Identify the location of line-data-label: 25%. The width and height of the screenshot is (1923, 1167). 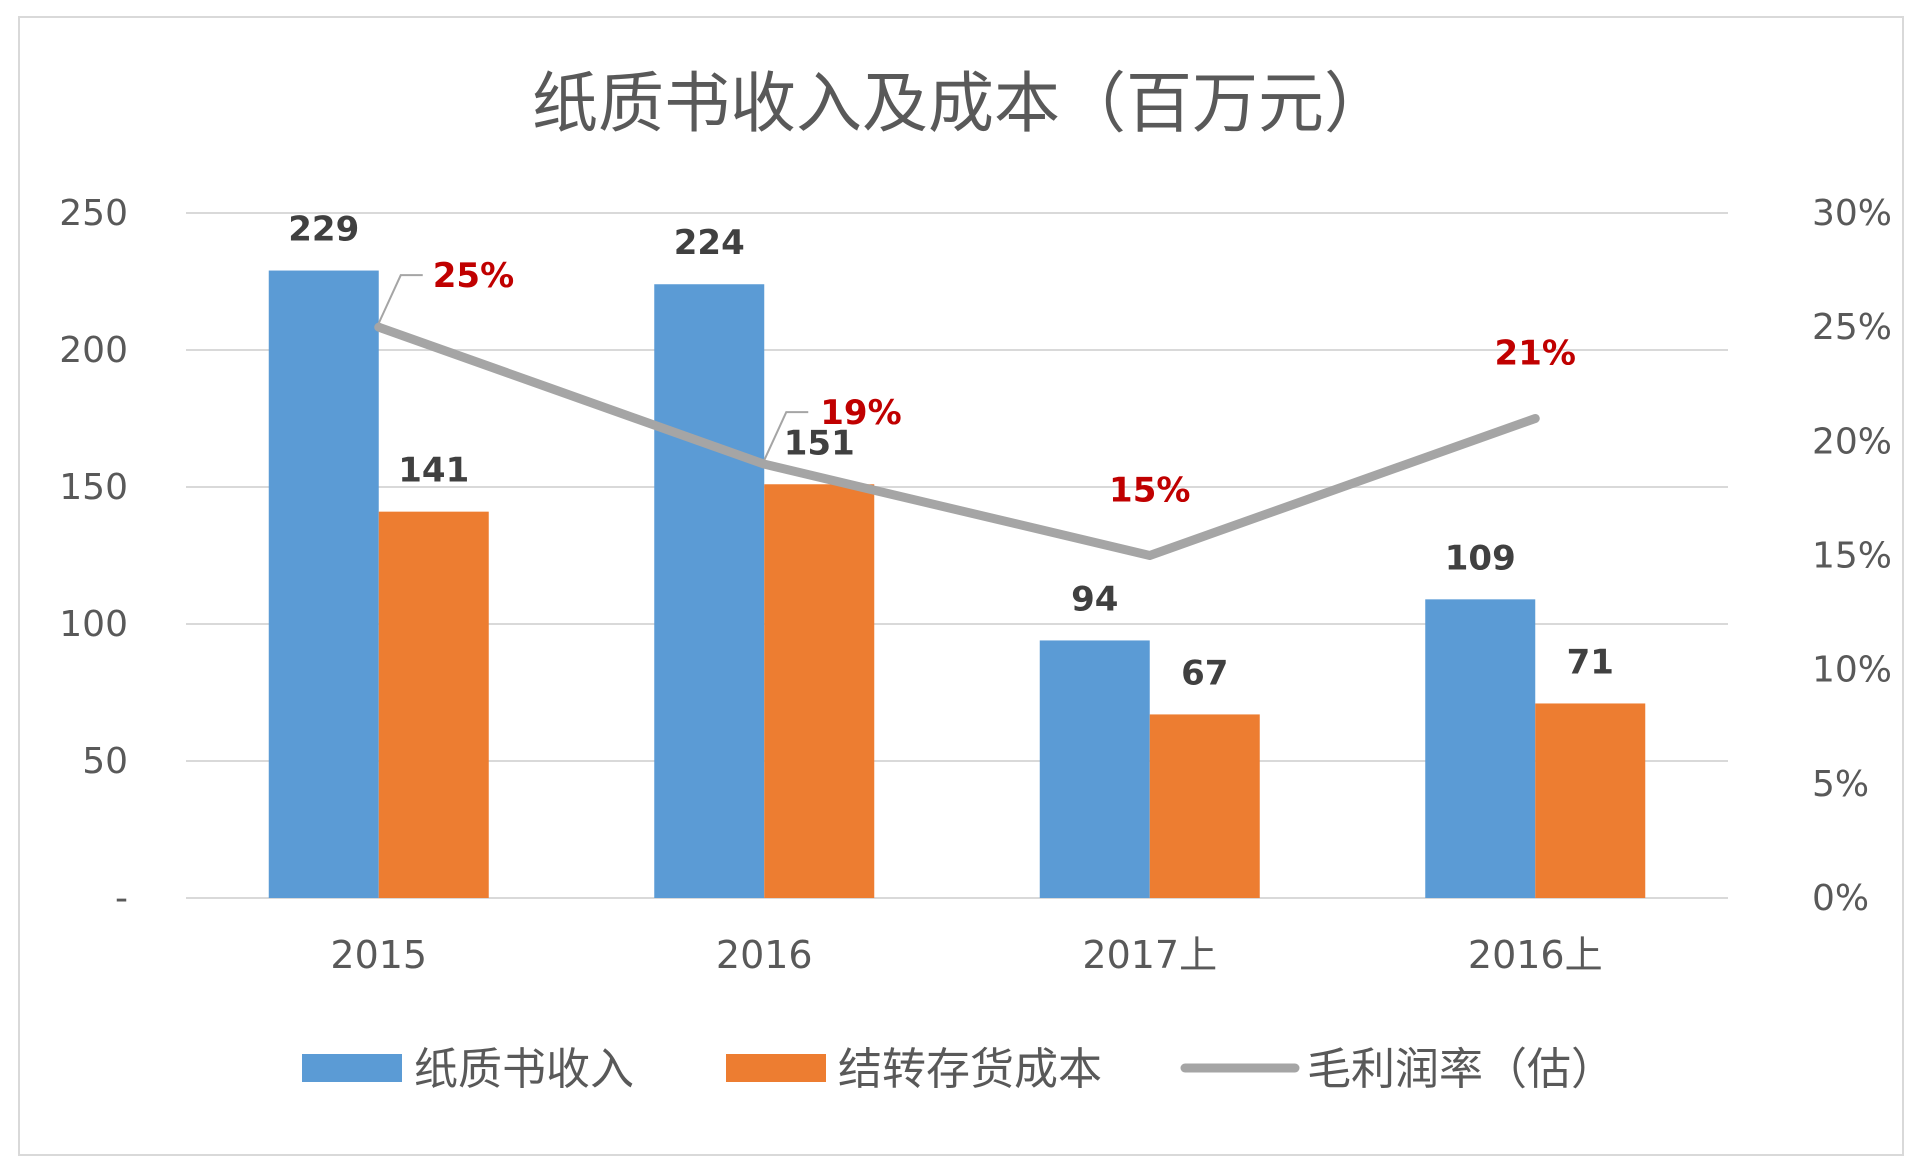
(473, 276).